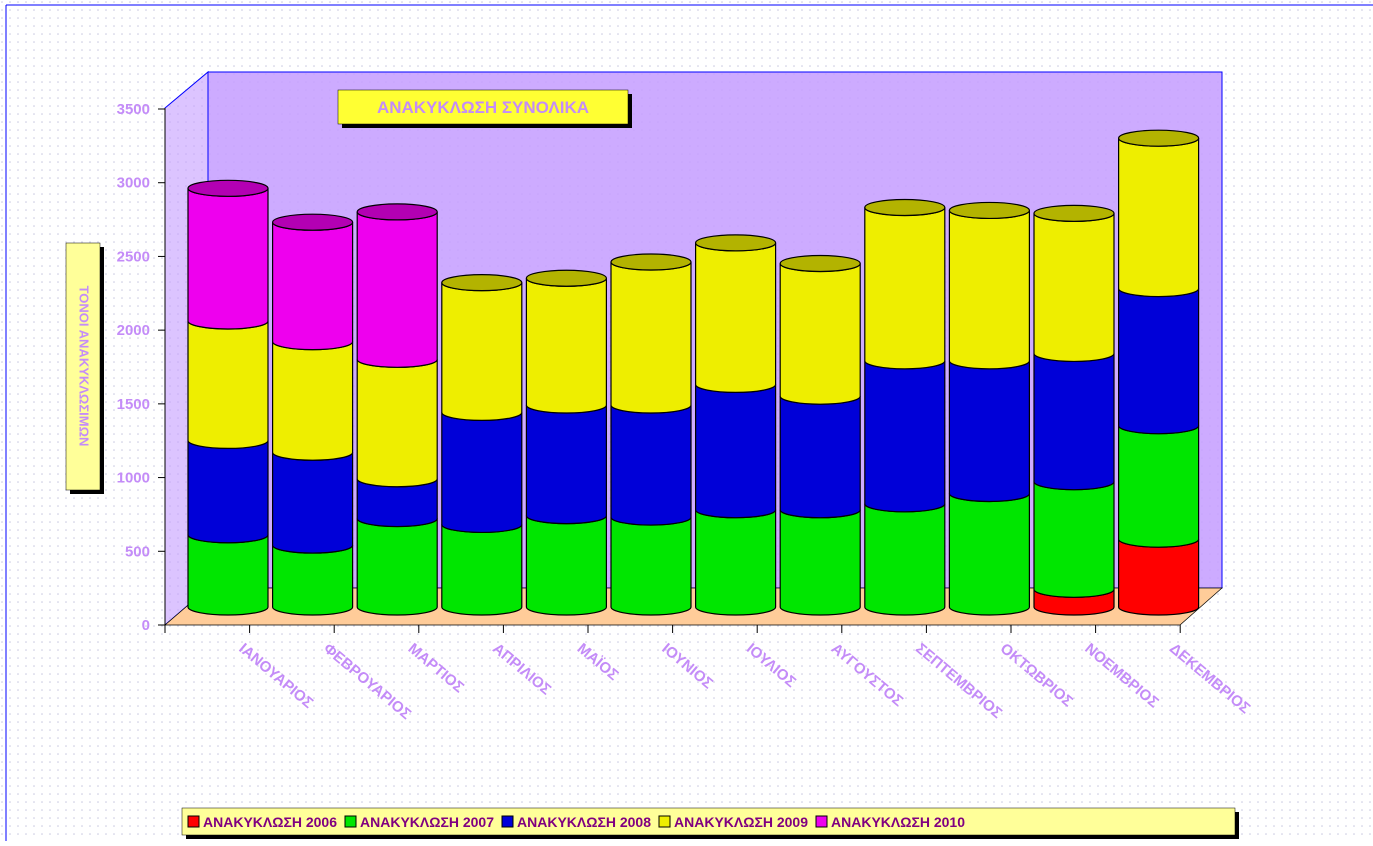  I want to click on y-tick-label: 2500, so click(133, 256).